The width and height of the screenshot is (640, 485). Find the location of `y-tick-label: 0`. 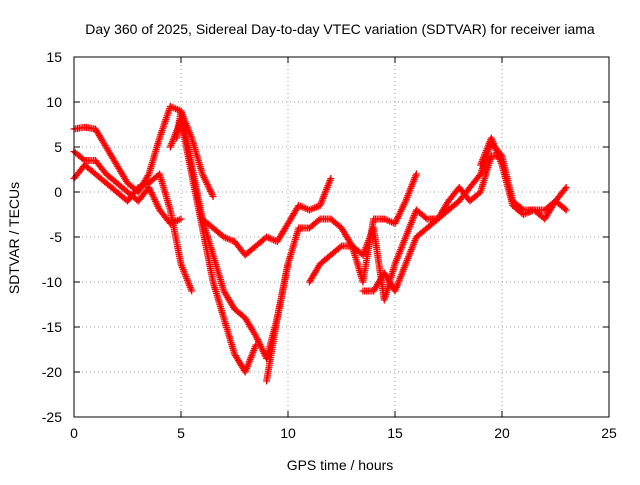

y-tick-label: 0 is located at coordinates (58, 192).